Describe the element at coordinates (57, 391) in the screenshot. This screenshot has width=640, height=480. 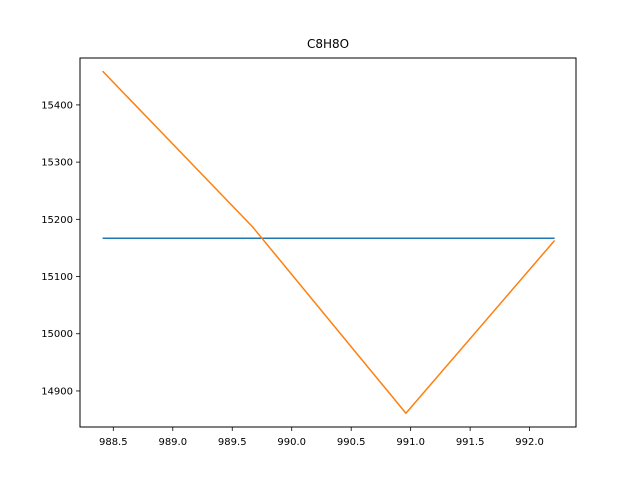
I see `y-tick-label: 14900` at that location.